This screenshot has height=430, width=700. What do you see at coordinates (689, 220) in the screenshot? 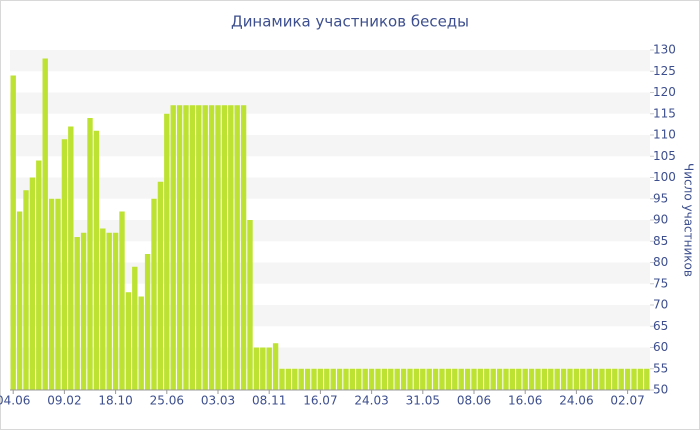
I see `y-axis-label: Число участников` at bounding box center [689, 220].